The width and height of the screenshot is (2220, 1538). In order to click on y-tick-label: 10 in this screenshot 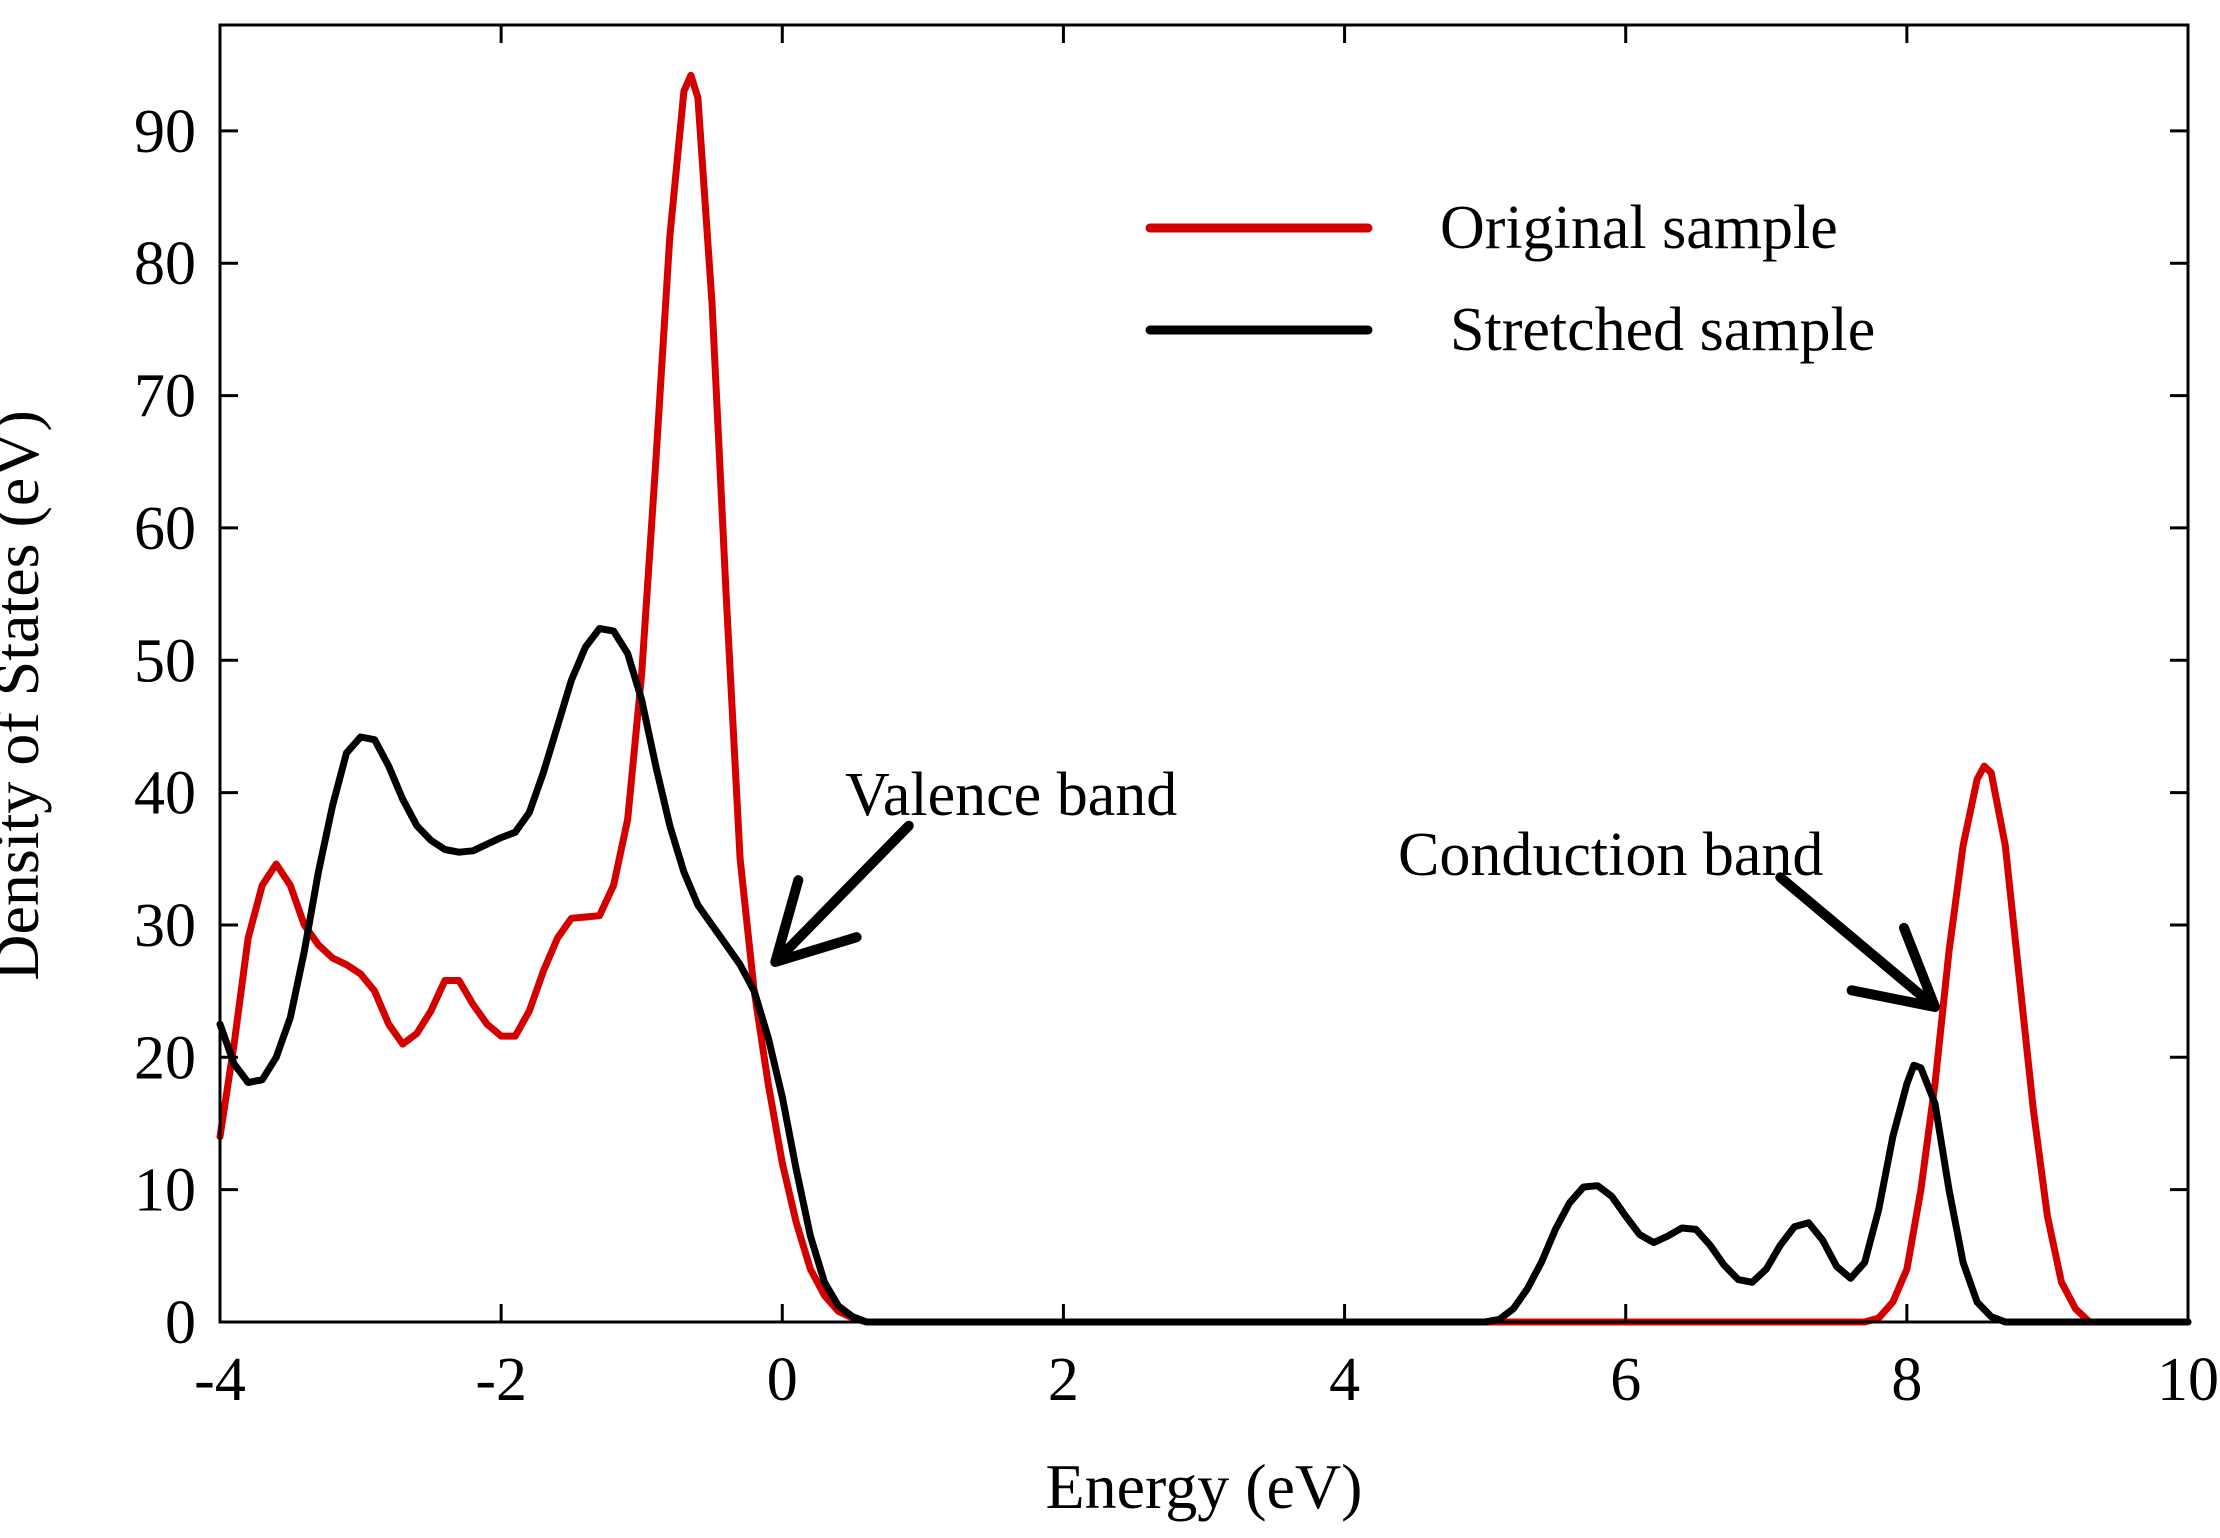, I will do `click(165, 1191)`.